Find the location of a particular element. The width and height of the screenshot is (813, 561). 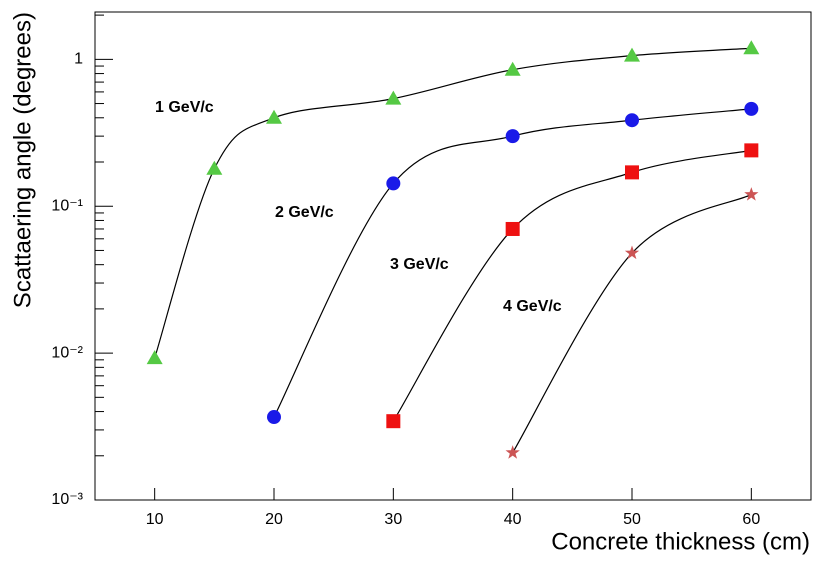

series-label: 4 GeV/c is located at coordinates (532, 306).